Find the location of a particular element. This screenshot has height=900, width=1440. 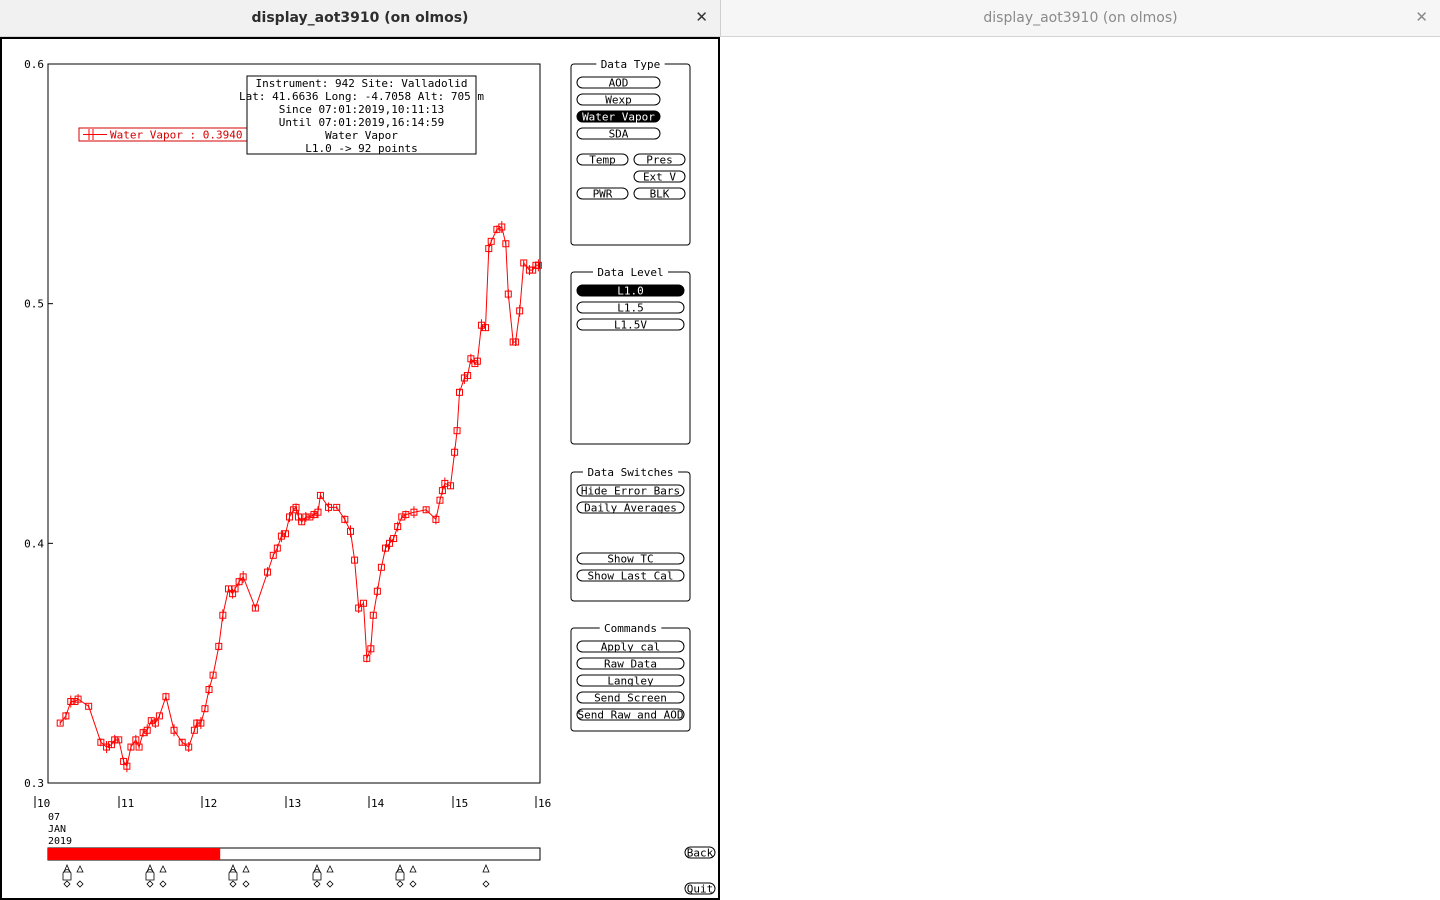

button-label: Send Screen is located at coordinates (630, 698).